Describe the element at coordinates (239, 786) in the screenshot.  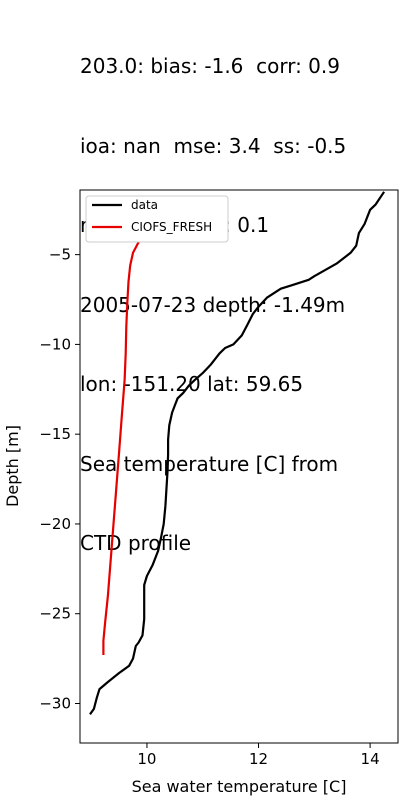
I see `x-axis-label: Sea water temperature [C]` at that location.